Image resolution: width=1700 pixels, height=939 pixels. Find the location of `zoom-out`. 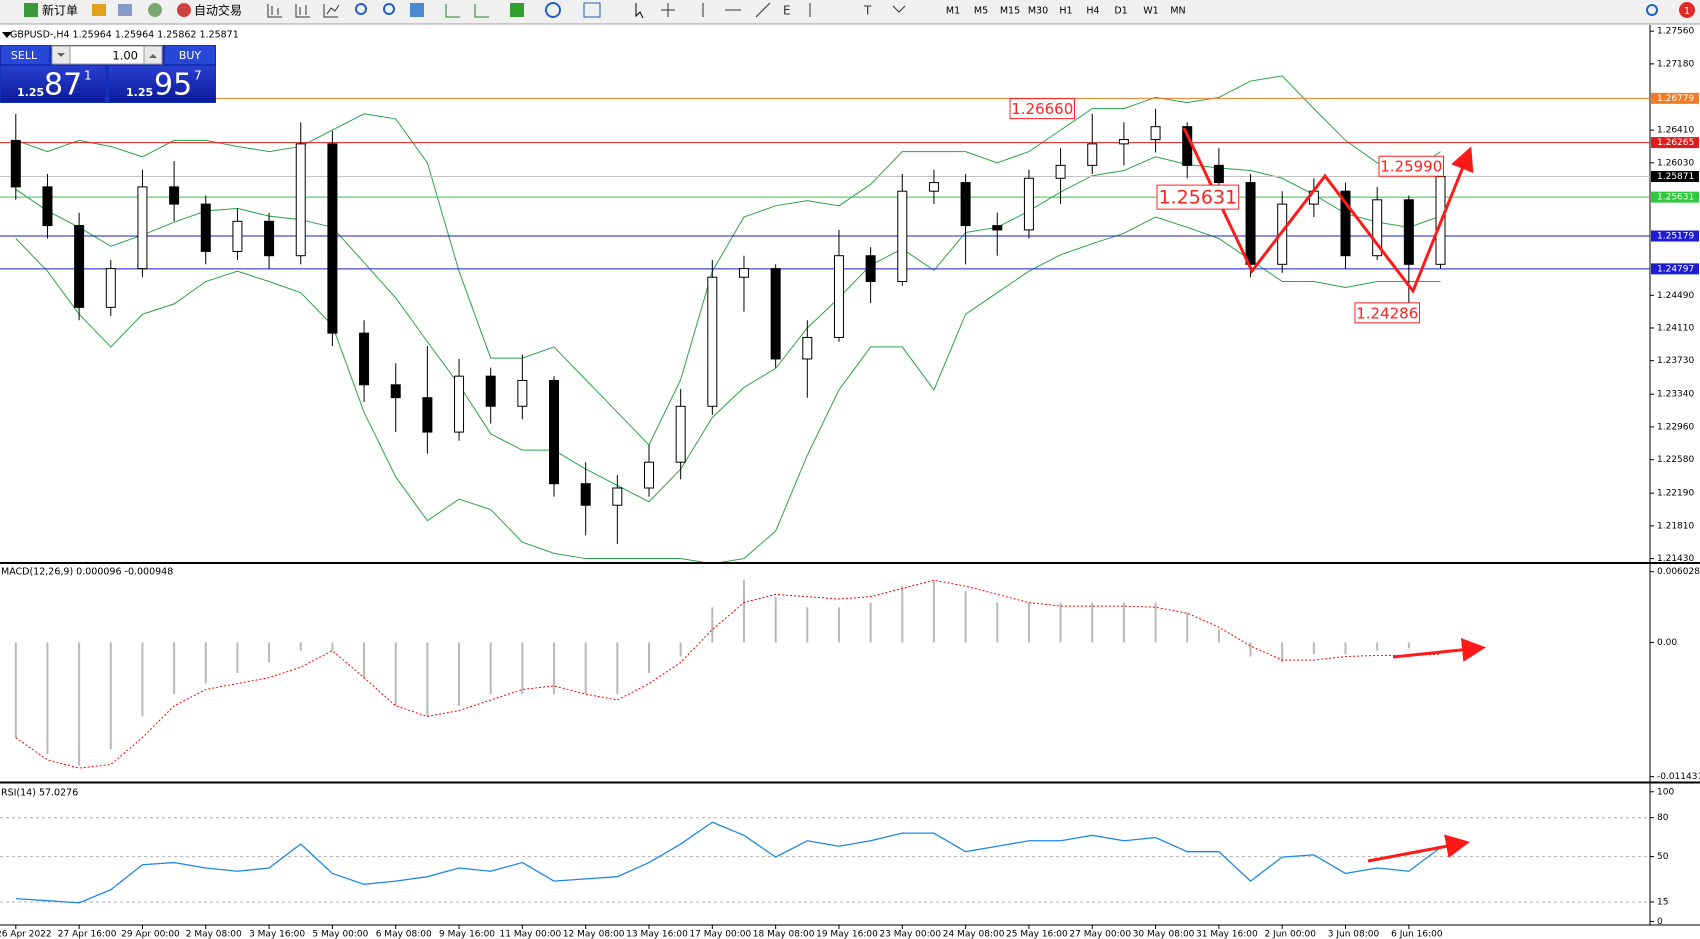

zoom-out is located at coordinates (389, 9).